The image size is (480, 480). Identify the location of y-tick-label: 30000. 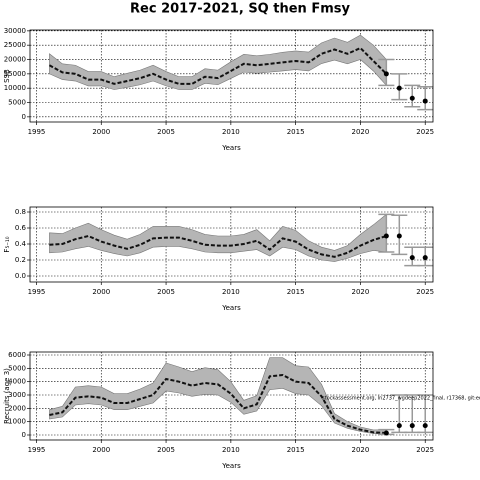
(15, 31).